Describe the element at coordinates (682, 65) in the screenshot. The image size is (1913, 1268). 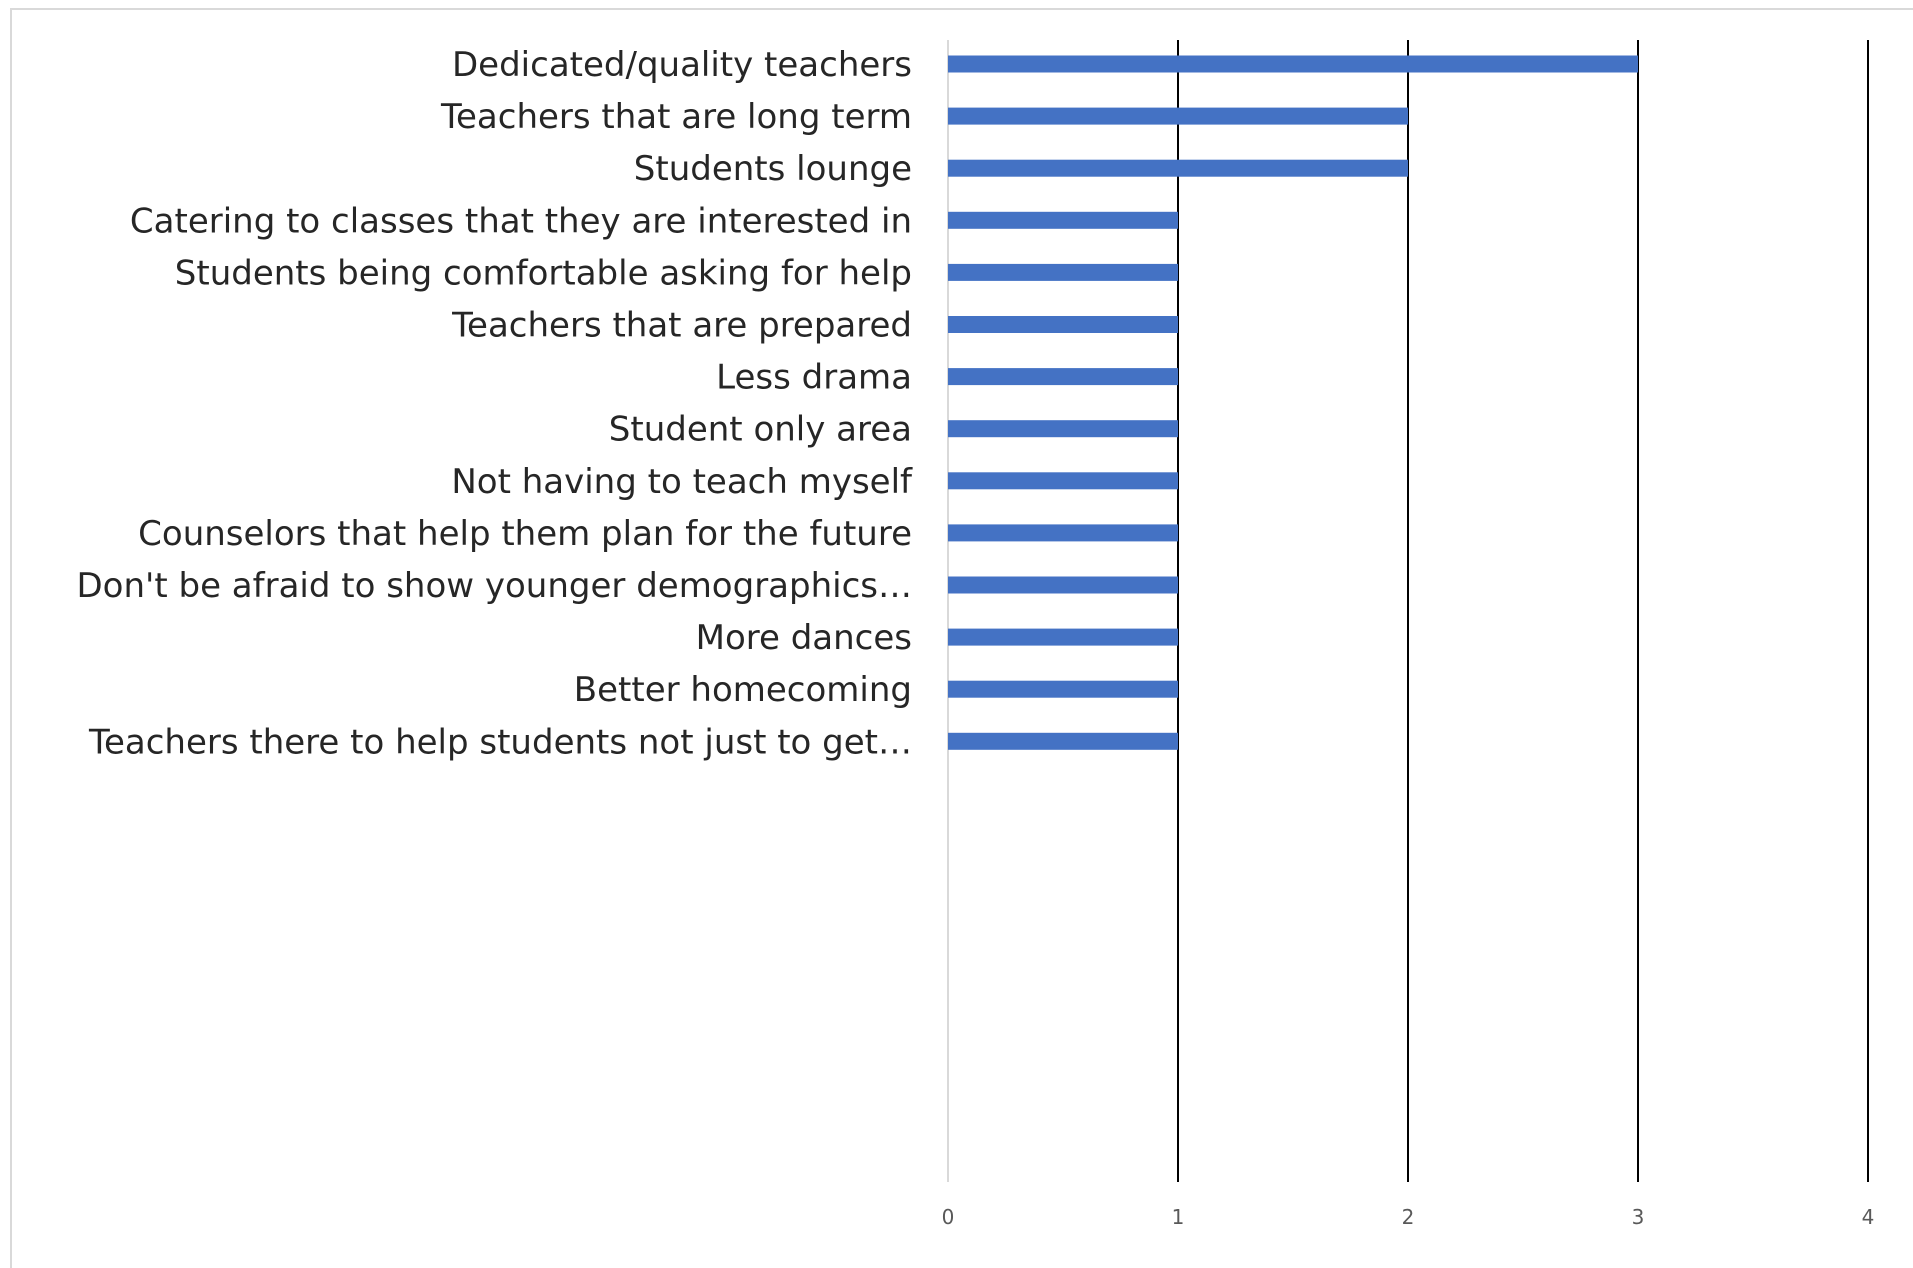
I see `category-label: Dedicated/quality teachers` at that location.